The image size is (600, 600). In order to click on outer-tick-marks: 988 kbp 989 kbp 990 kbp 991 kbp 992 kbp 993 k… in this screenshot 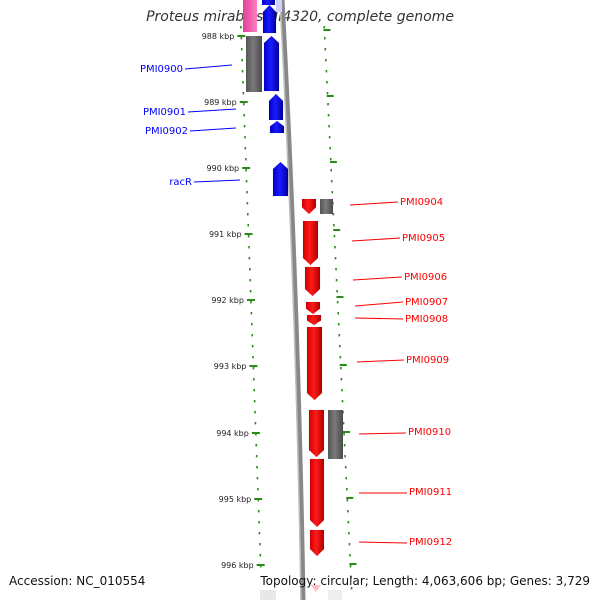, I will do `click(233, 298)`.